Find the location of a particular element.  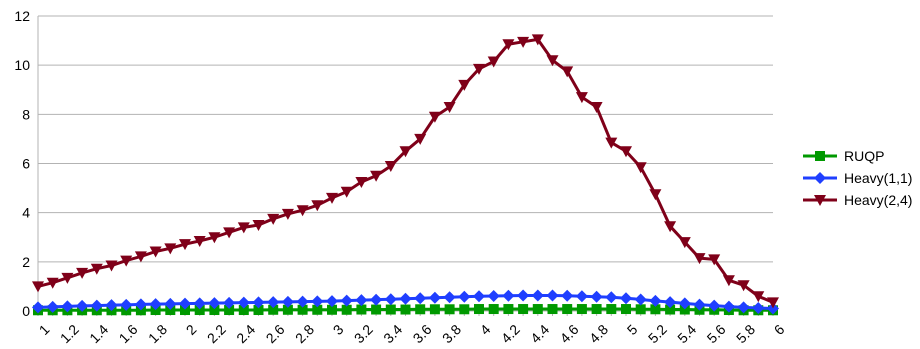

x-tick-label: 4.4 is located at coordinates (539, 333).